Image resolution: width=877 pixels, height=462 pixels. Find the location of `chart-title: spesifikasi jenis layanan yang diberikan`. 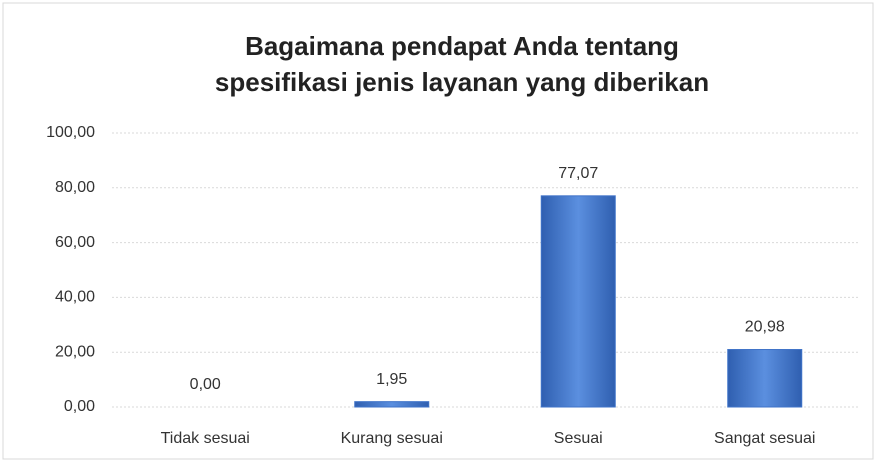

chart-title: spesifikasi jenis layanan yang diberikan is located at coordinates (462, 82).